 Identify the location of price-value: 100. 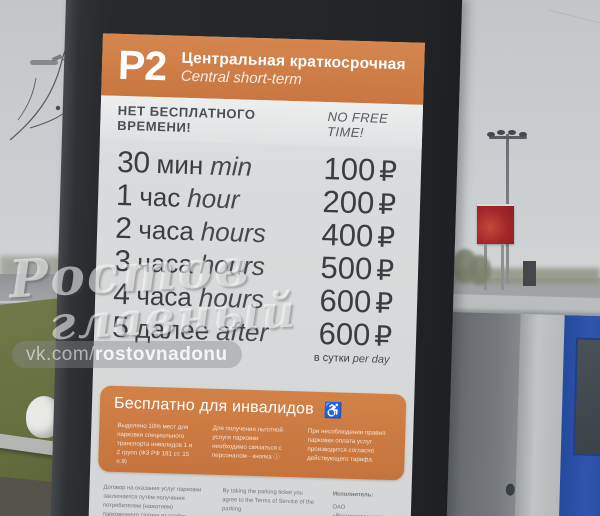
(349, 168).